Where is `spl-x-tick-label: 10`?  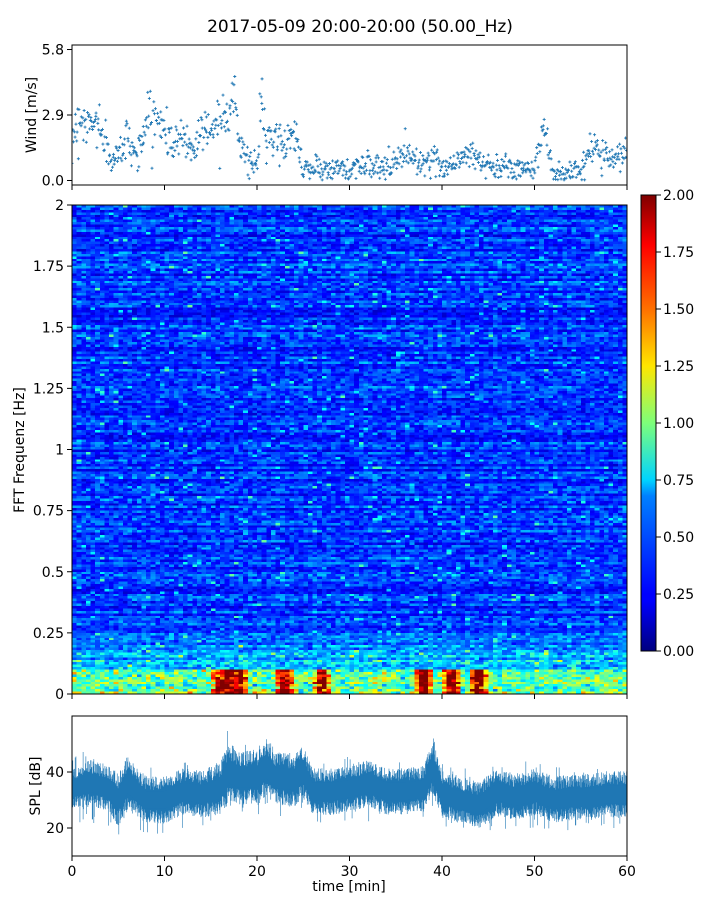
spl-x-tick-label: 10 is located at coordinates (165, 872).